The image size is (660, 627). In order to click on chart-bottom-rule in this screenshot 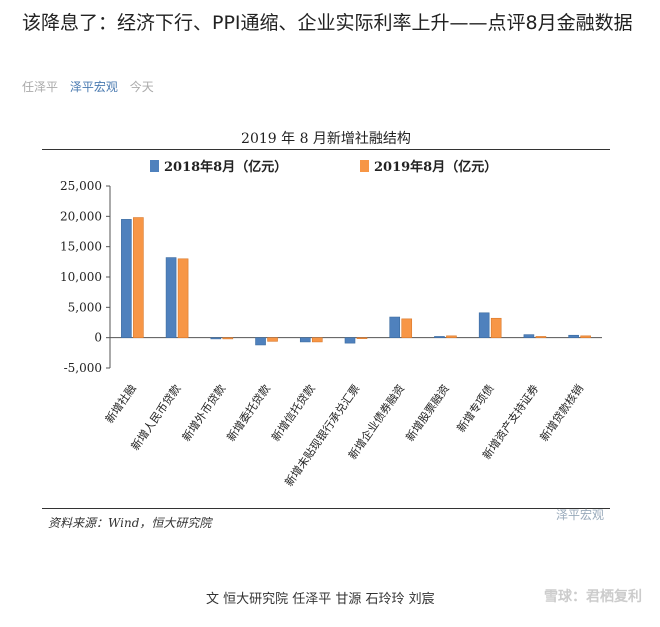, I will do `click(326, 508)`.